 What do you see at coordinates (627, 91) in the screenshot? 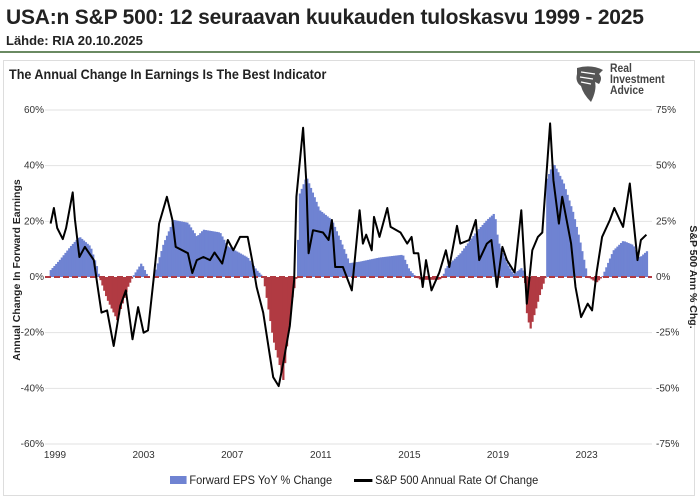
I see `logo-line-3: Advice` at bounding box center [627, 91].